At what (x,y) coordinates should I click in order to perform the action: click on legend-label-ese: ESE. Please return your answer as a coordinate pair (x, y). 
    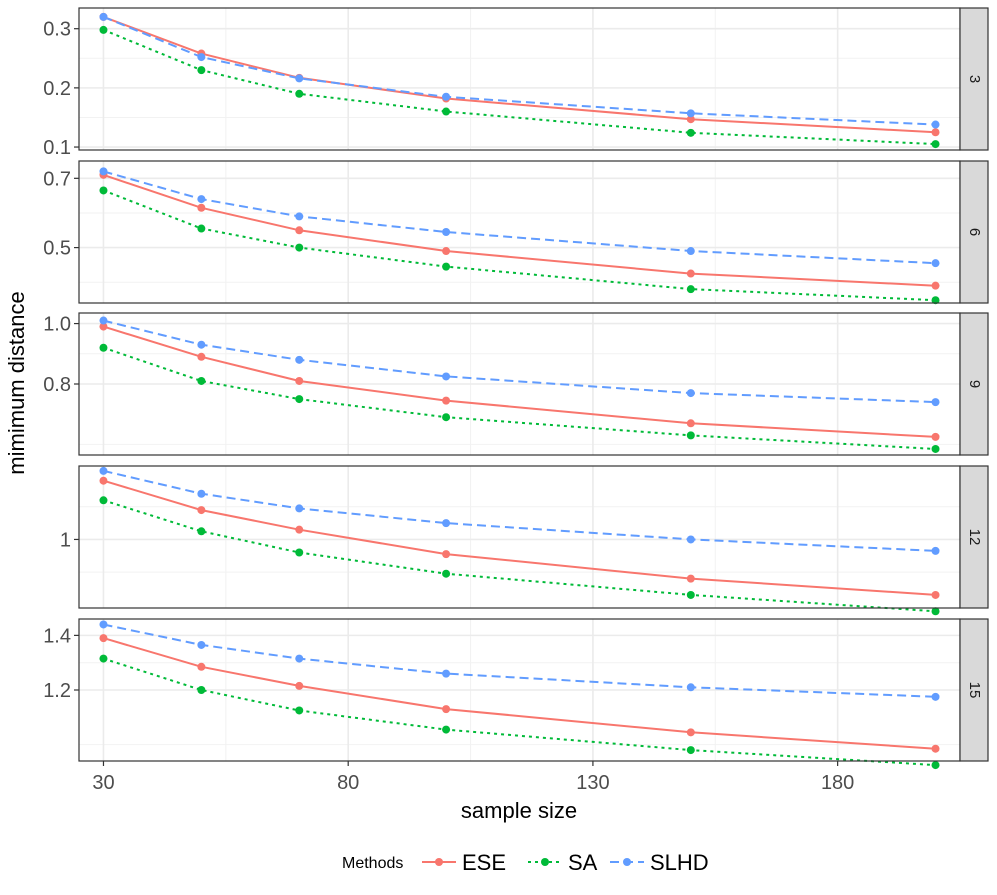
    Looking at the image, I should click on (484, 862).